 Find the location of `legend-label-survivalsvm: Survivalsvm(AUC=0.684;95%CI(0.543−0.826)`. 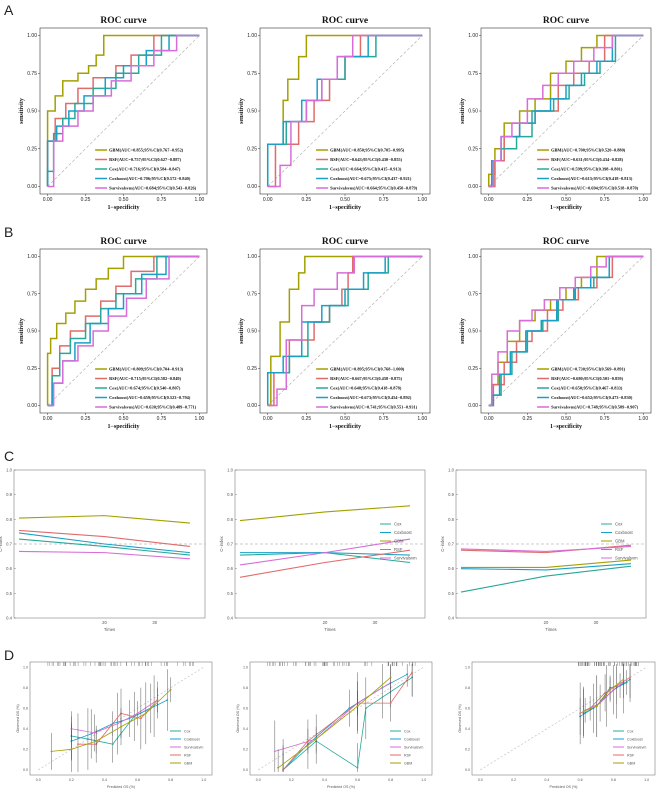

legend-label-survivalsvm: Survivalsvm(AUC=0.684;95%CI(0.543−0.826) is located at coordinates (153, 188).